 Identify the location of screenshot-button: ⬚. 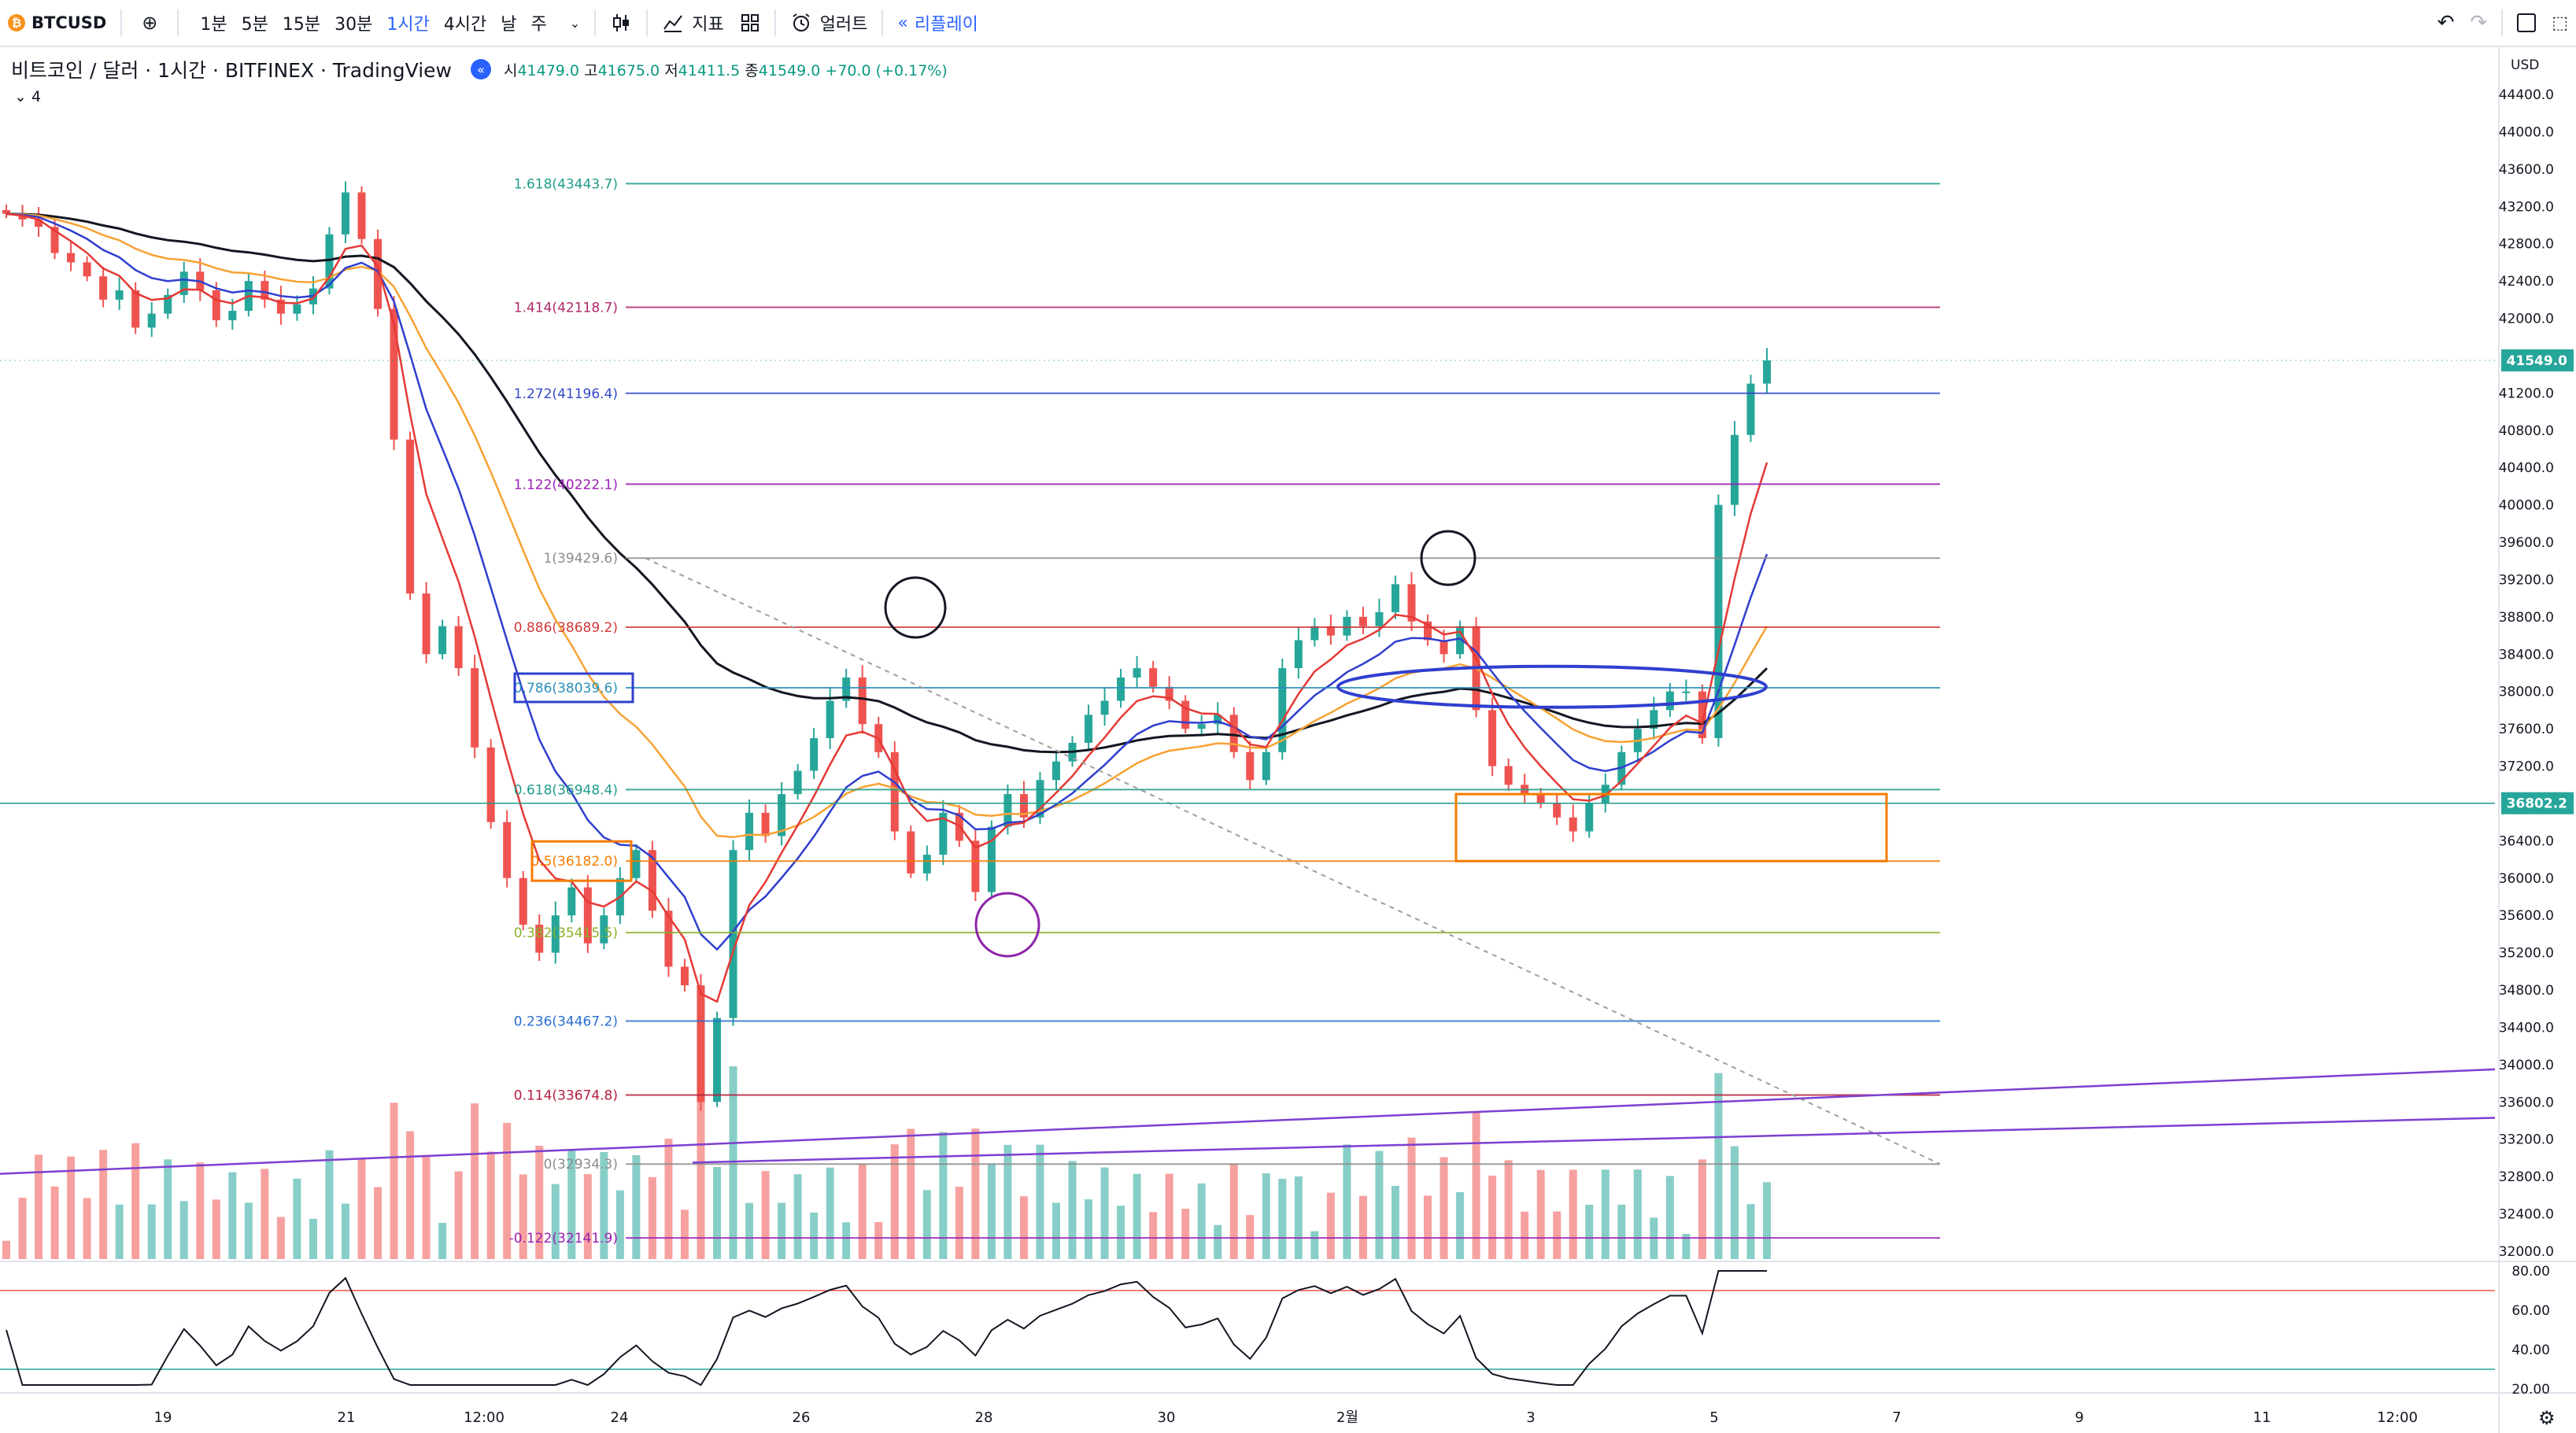
(2560, 23).